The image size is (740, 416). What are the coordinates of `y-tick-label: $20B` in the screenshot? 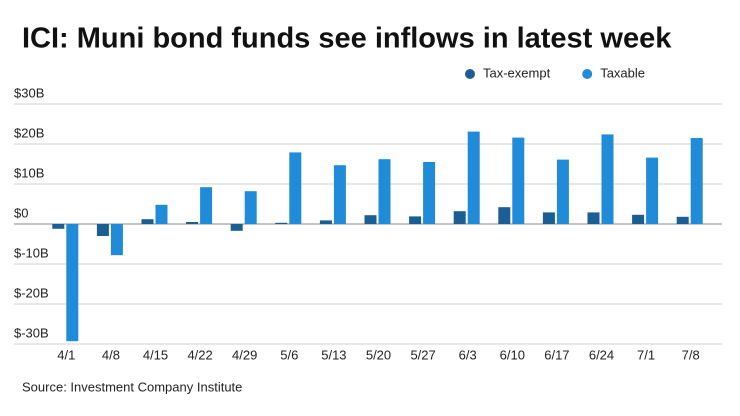 It's located at (29, 132).